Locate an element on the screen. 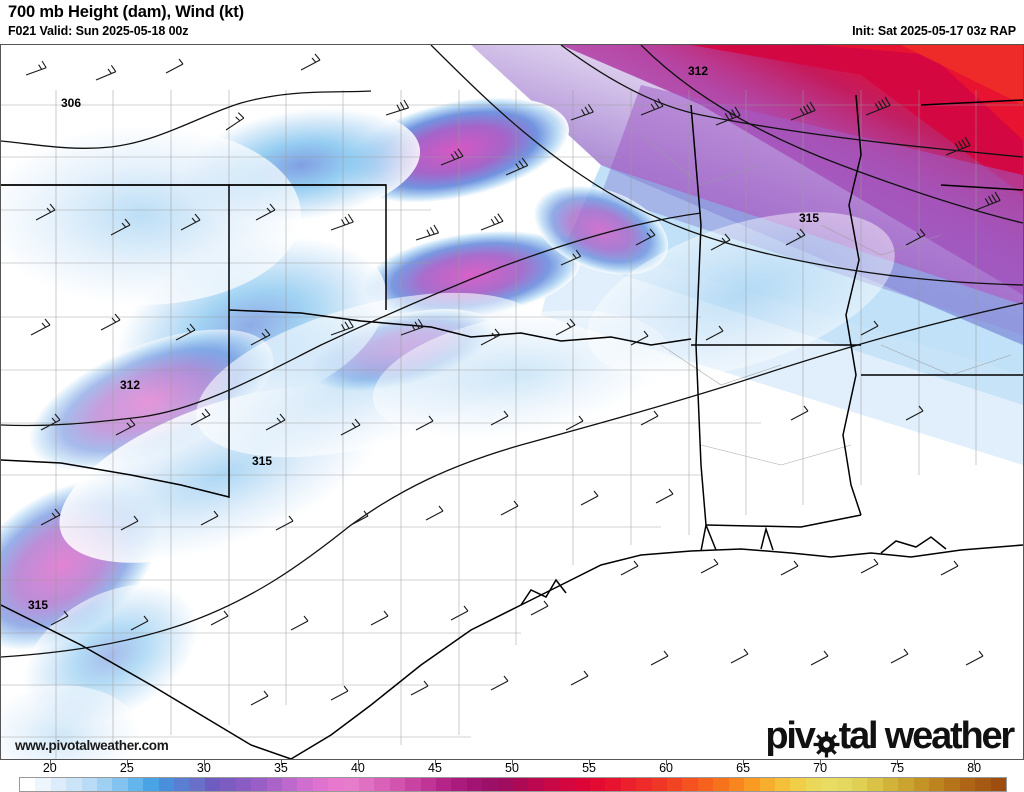 This screenshot has height=792, width=1024. colorbar-tick-label: 80 is located at coordinates (974, 768).